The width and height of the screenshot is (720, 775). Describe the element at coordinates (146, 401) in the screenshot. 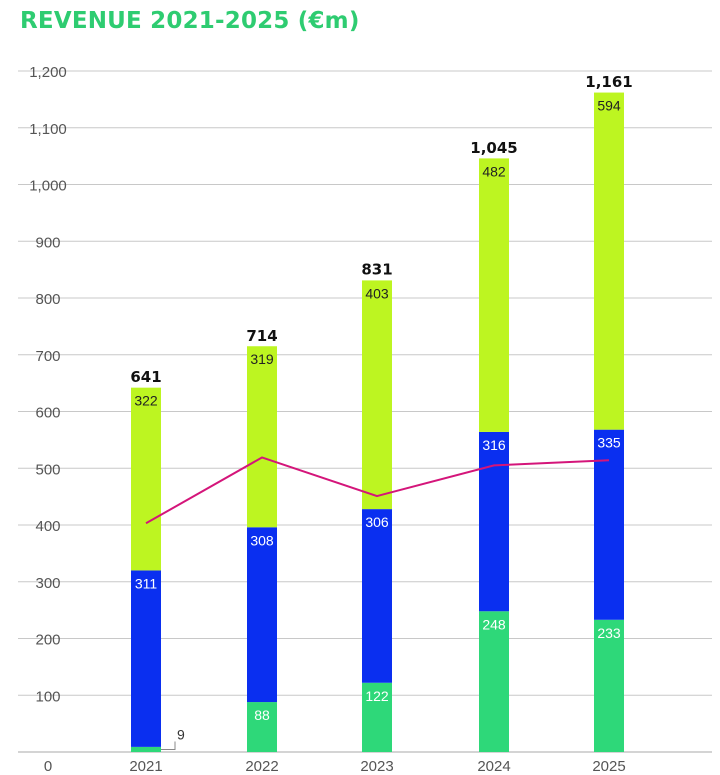

I see `data-label: 322` at that location.